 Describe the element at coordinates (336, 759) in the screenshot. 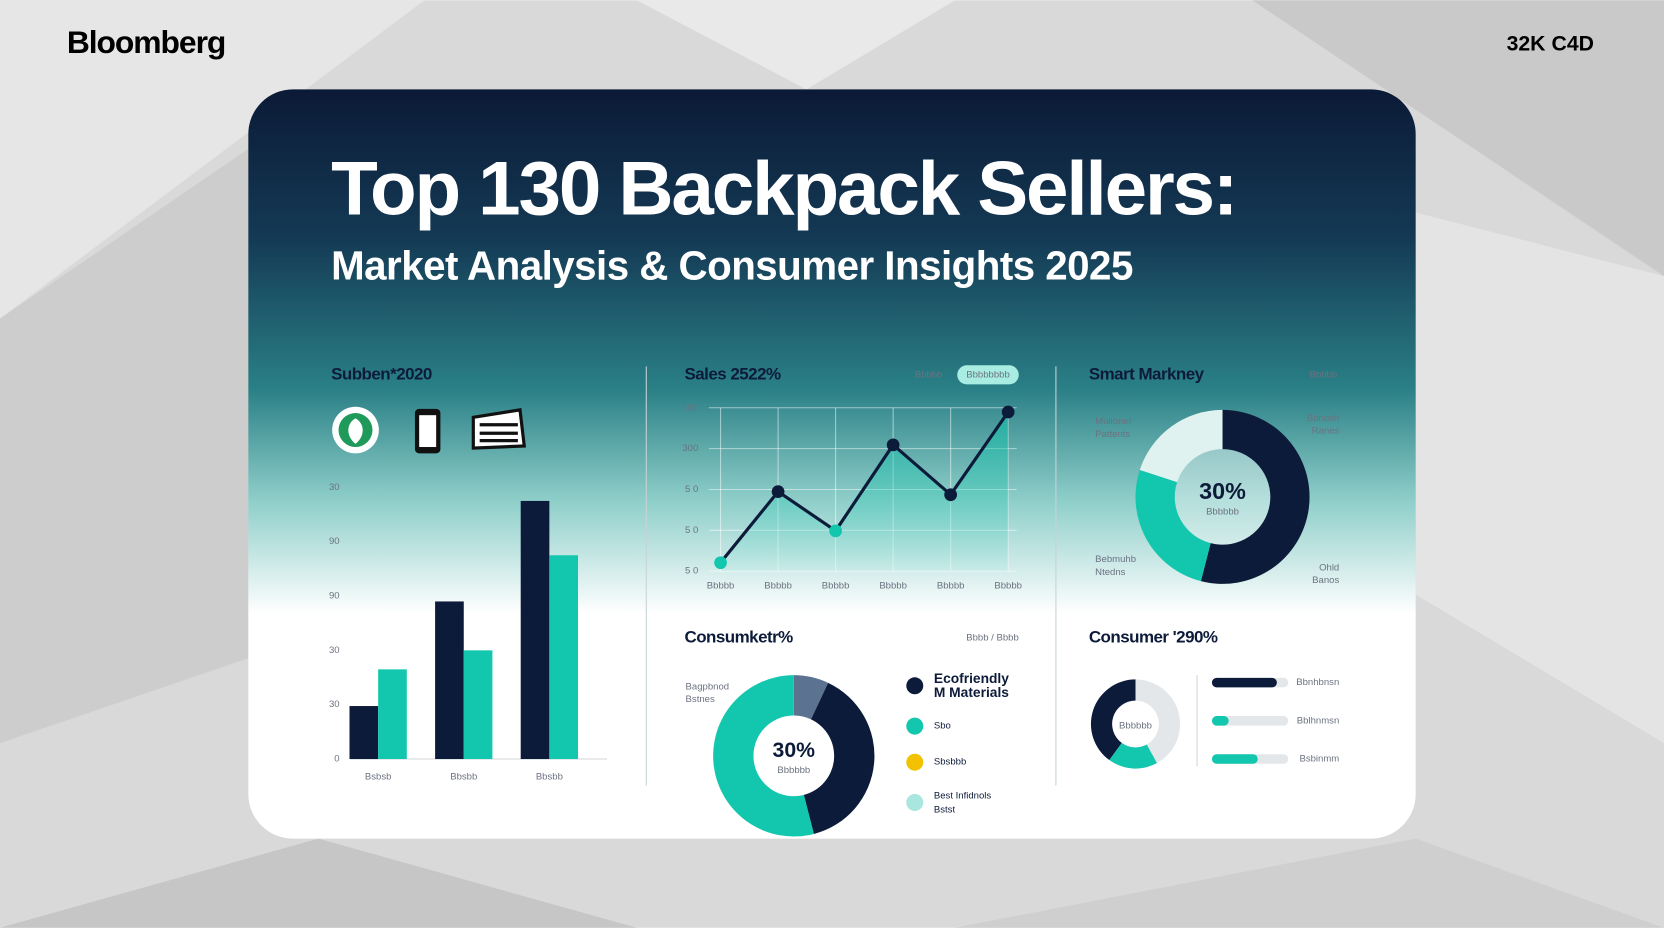

I see `axis-label: 0` at that location.